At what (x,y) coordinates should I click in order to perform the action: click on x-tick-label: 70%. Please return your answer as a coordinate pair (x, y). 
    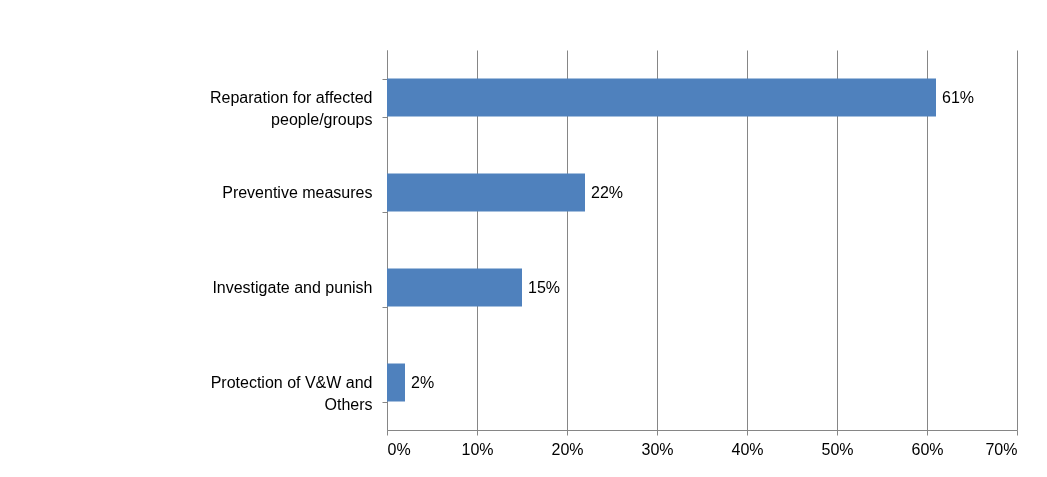
    Looking at the image, I should click on (1001, 449).